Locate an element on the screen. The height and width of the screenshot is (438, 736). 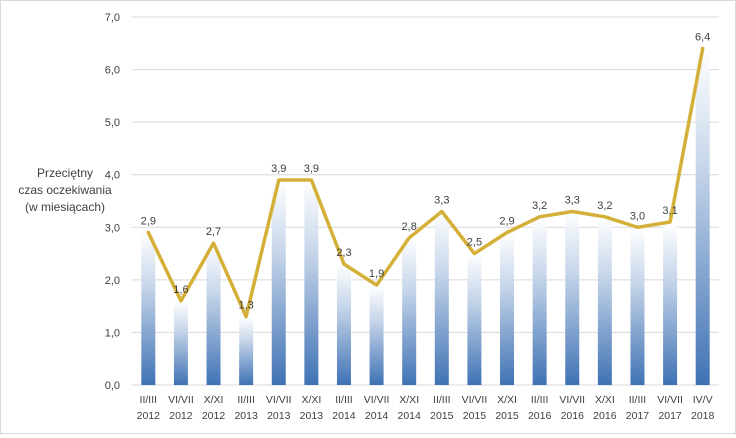
y-axis-title-line: Przeciętny is located at coordinates (65, 173).